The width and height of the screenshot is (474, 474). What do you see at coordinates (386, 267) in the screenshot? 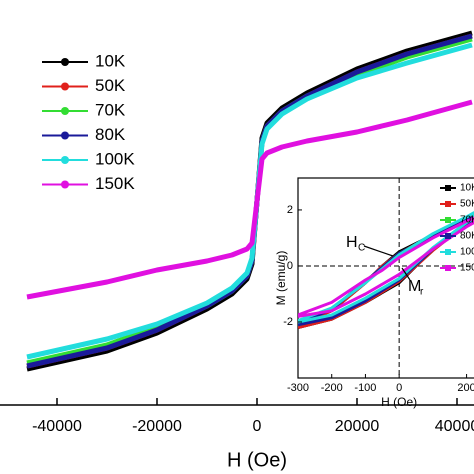
I see `series-line` at bounding box center [386, 267].